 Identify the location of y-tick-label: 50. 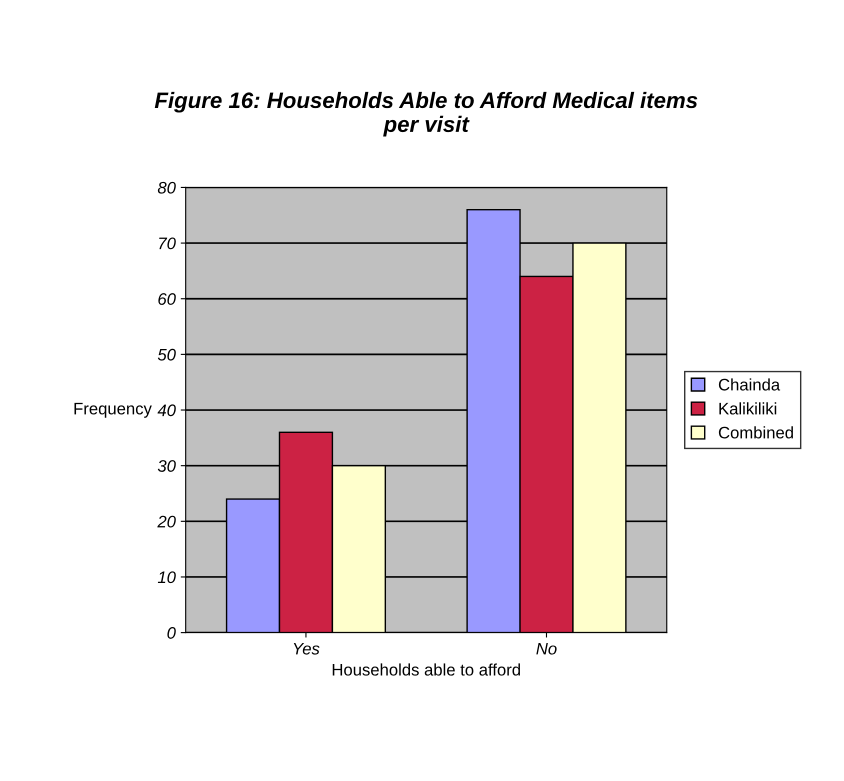
(167, 354).